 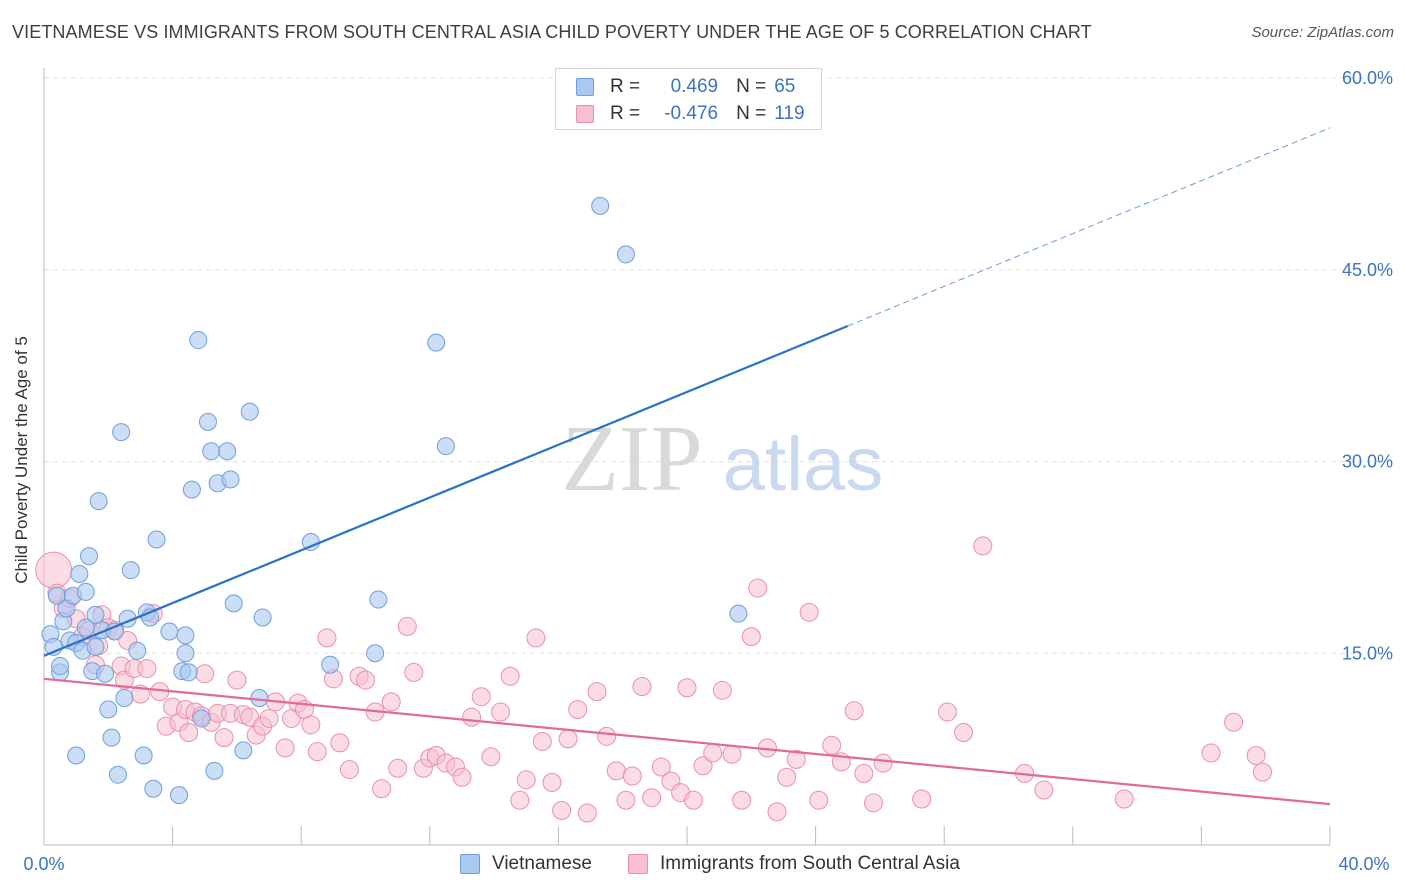 What do you see at coordinates (694, 86) in the screenshot?
I see `legend-r-value: 0.469` at bounding box center [694, 86].